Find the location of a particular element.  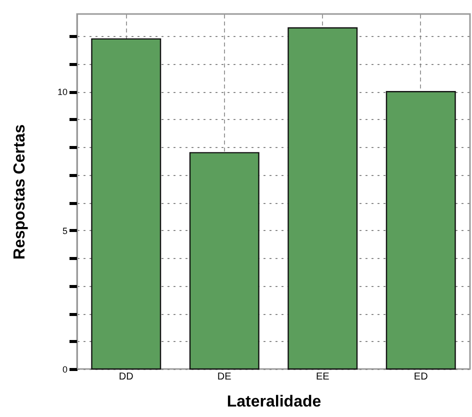

x-tick-label: DD is located at coordinates (126, 377).